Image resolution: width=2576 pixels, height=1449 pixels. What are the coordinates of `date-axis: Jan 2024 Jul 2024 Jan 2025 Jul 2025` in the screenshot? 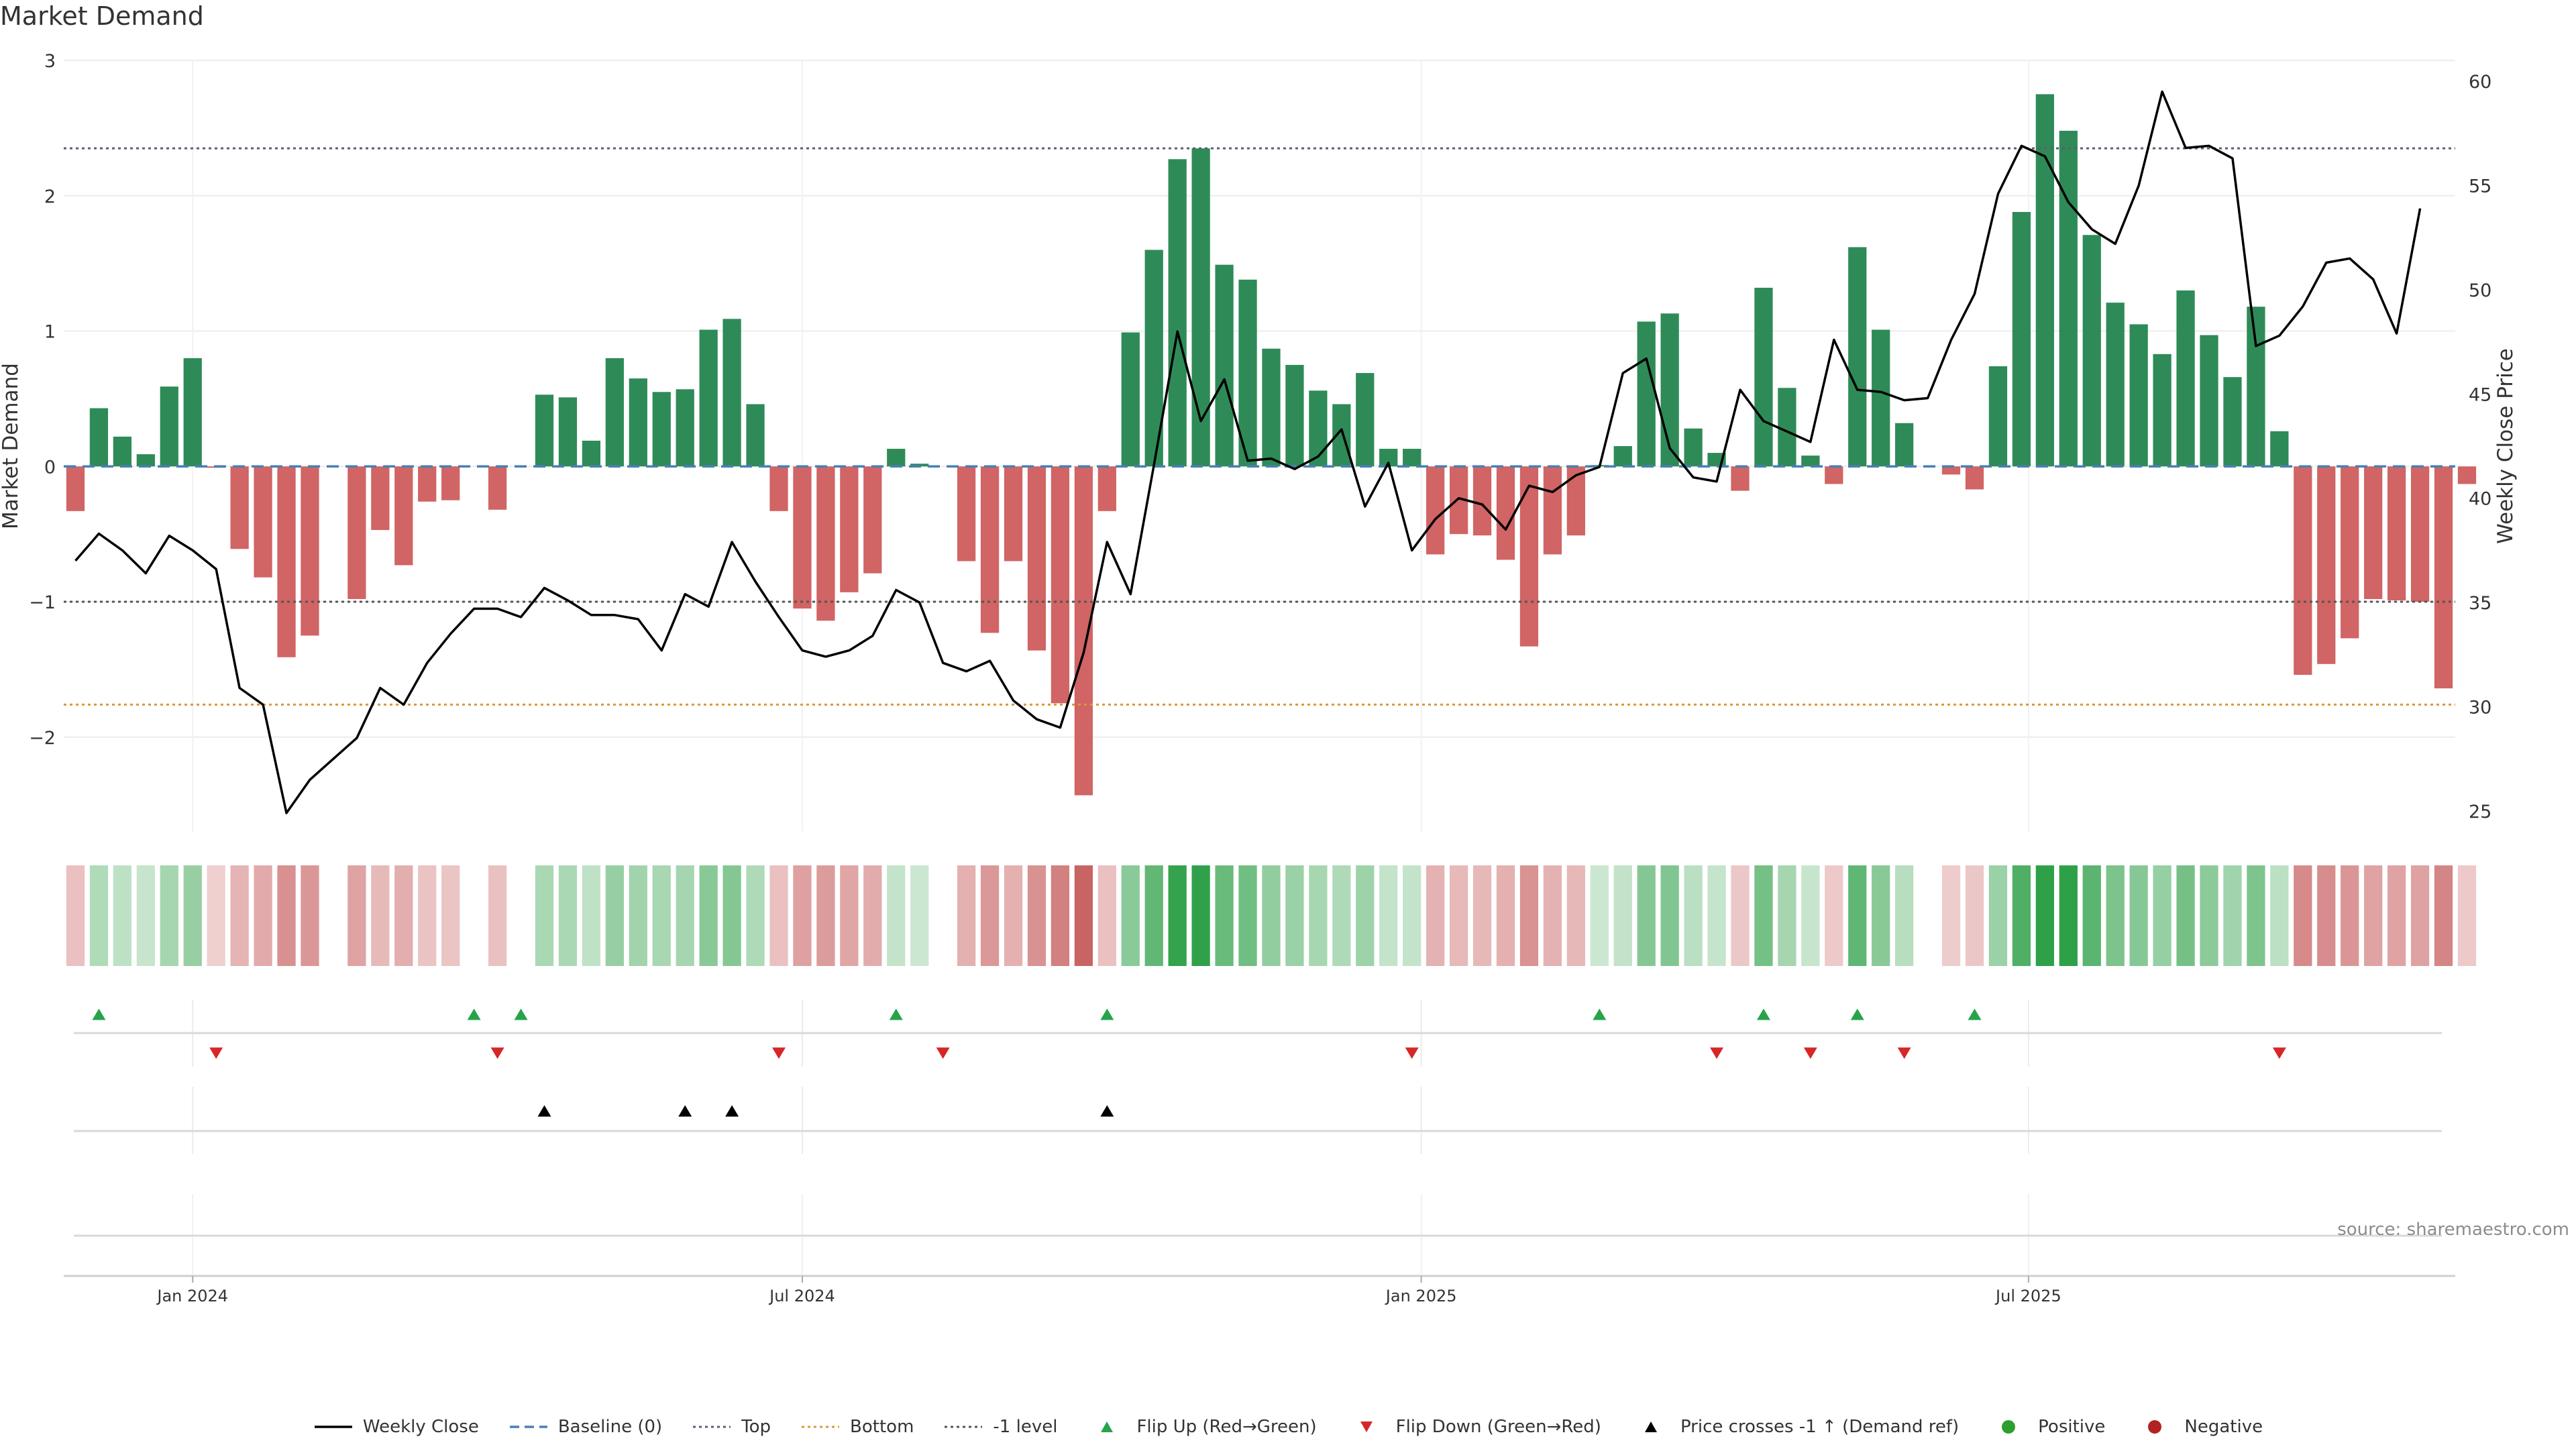 It's located at (1259, 1290).